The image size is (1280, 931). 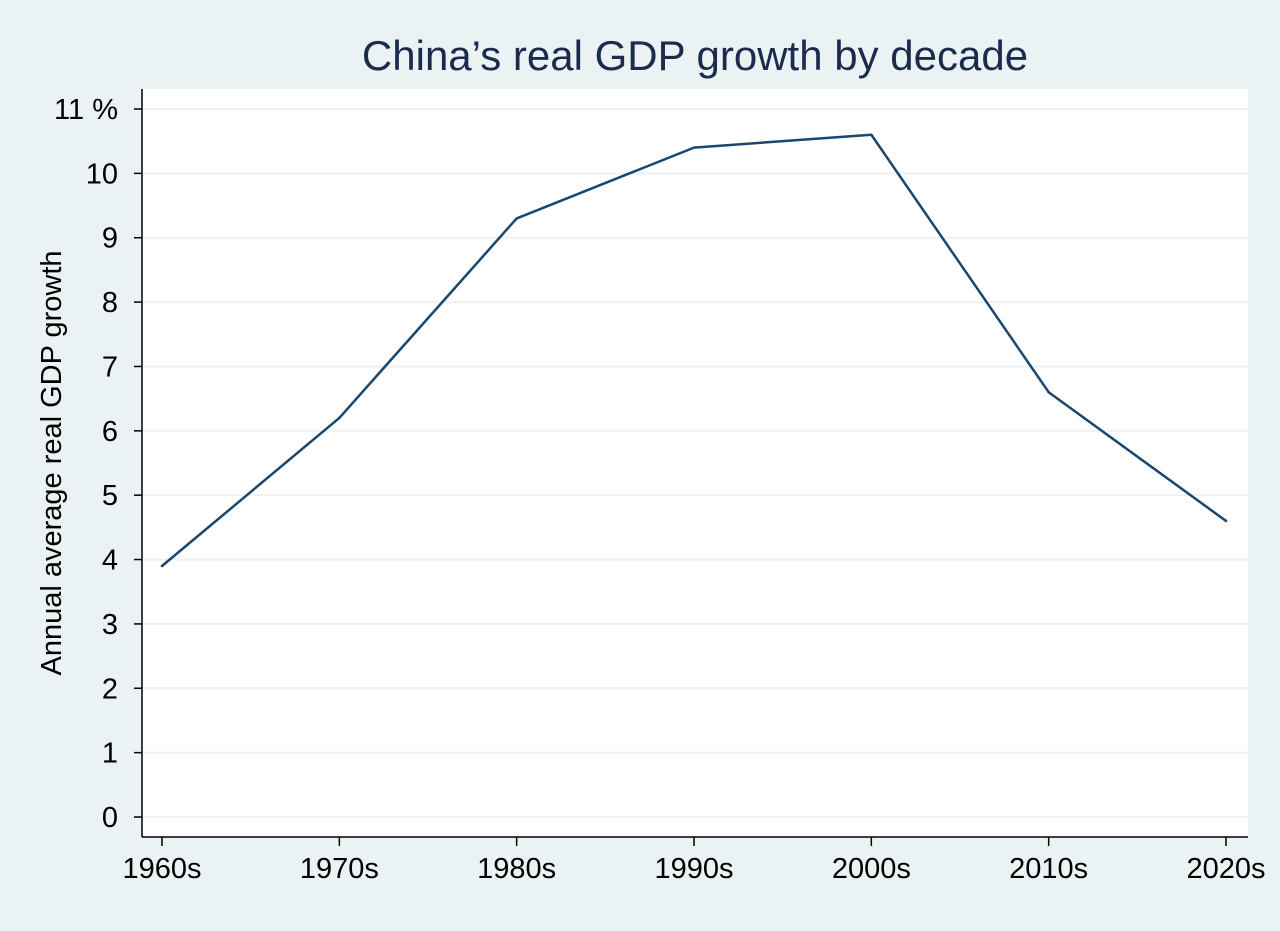 I want to click on x-tick-label: 2010s, so click(x=1048, y=869).